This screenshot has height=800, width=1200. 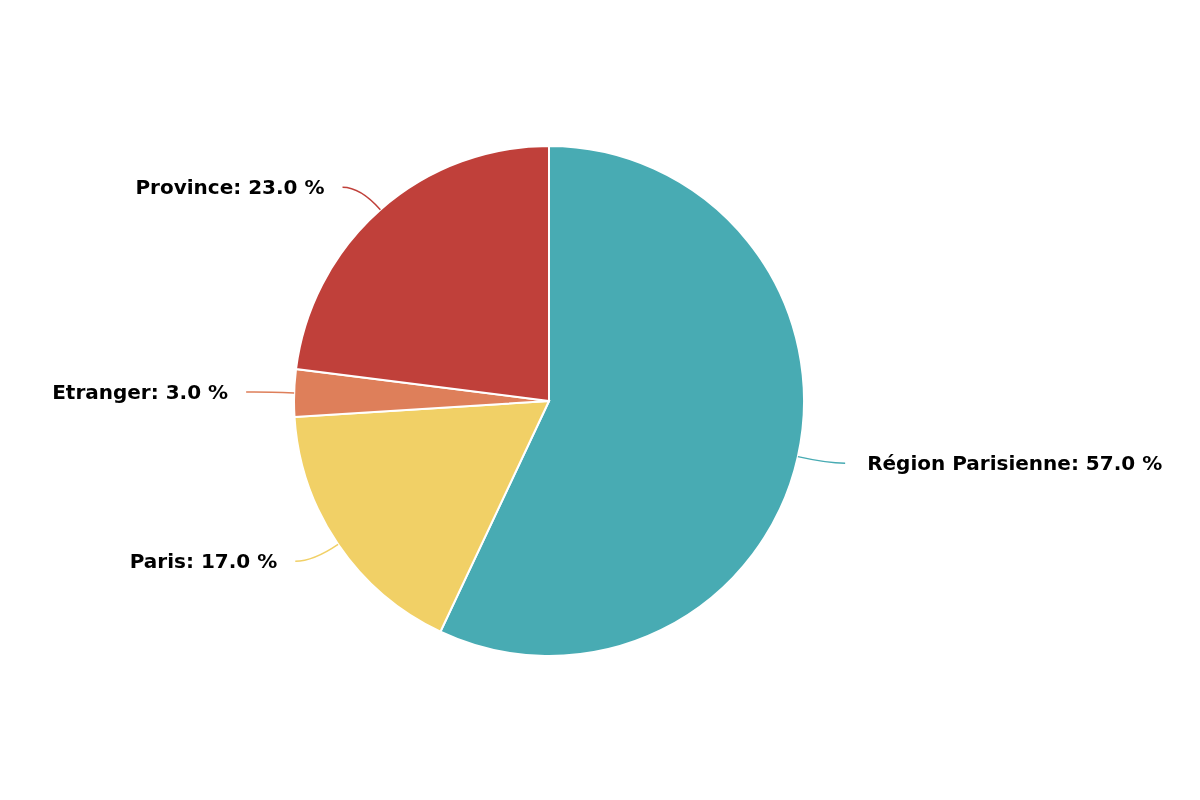 I want to click on slice-label: Région Parisienne: 57.0 %, so click(x=1015, y=463).